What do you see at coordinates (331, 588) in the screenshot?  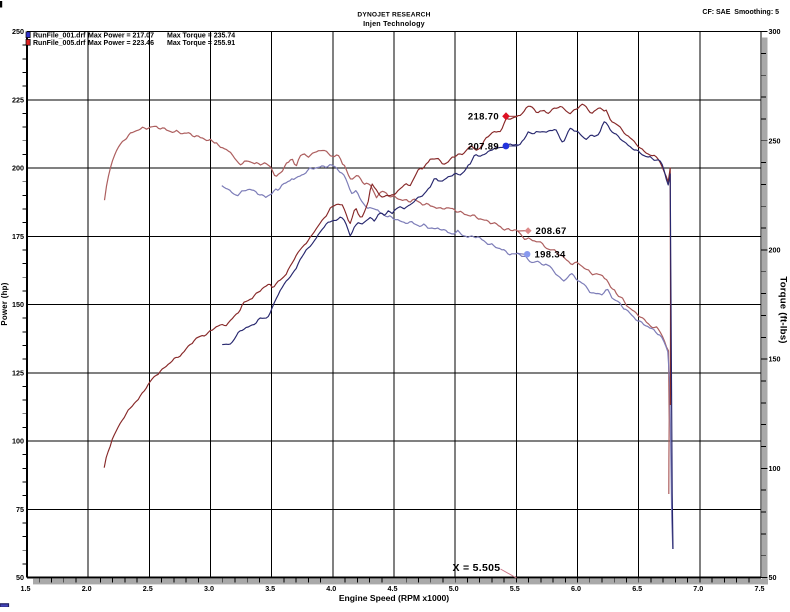 I see `svg-text: 4.0` at bounding box center [331, 588].